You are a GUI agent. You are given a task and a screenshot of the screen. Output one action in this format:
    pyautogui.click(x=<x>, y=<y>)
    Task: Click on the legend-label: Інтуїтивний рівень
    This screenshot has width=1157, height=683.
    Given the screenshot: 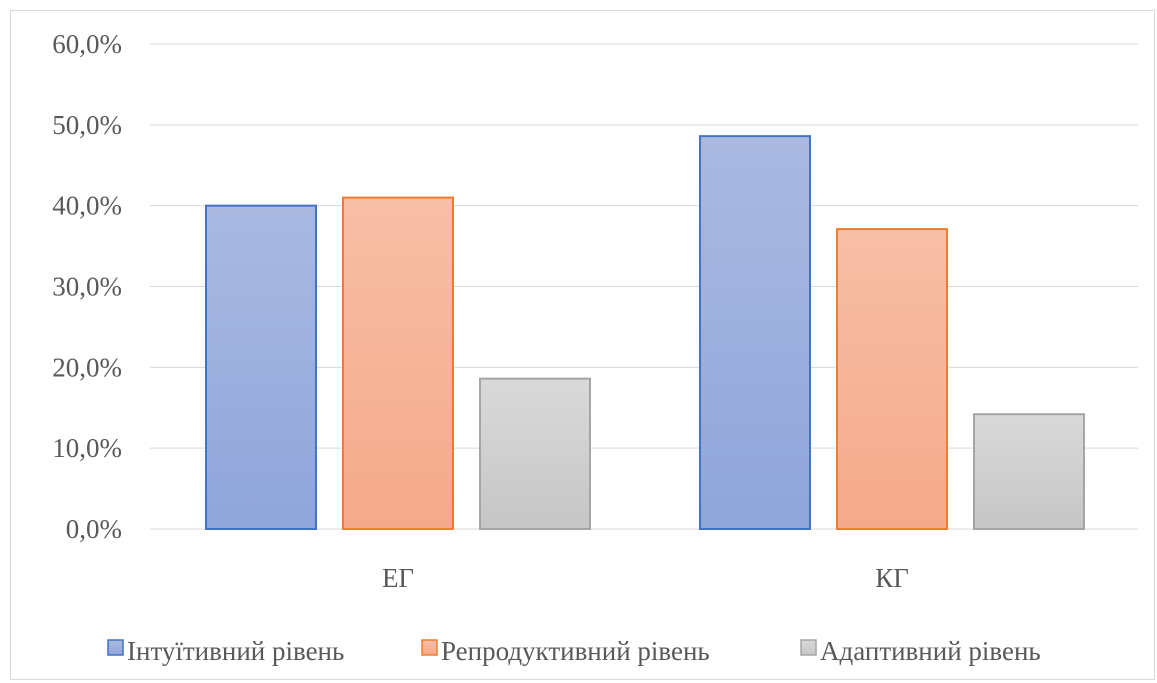 What is the action you would take?
    pyautogui.click(x=235, y=651)
    